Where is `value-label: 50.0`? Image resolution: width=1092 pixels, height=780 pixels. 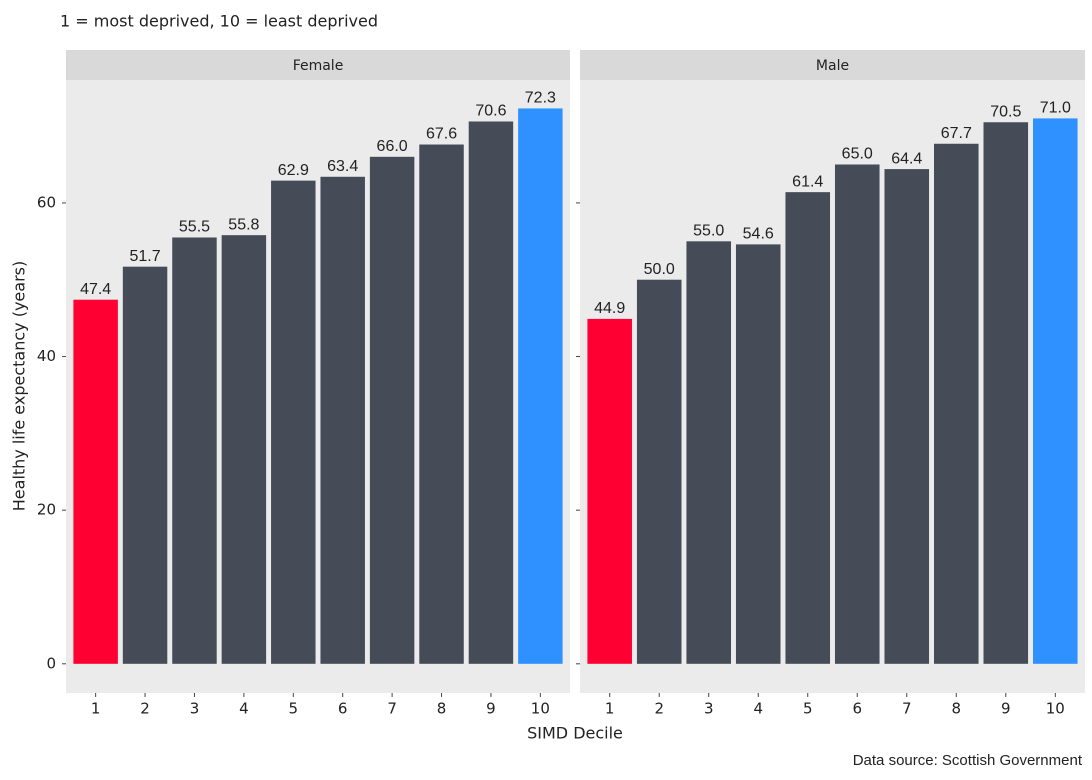
value-label: 50.0 is located at coordinates (659, 269).